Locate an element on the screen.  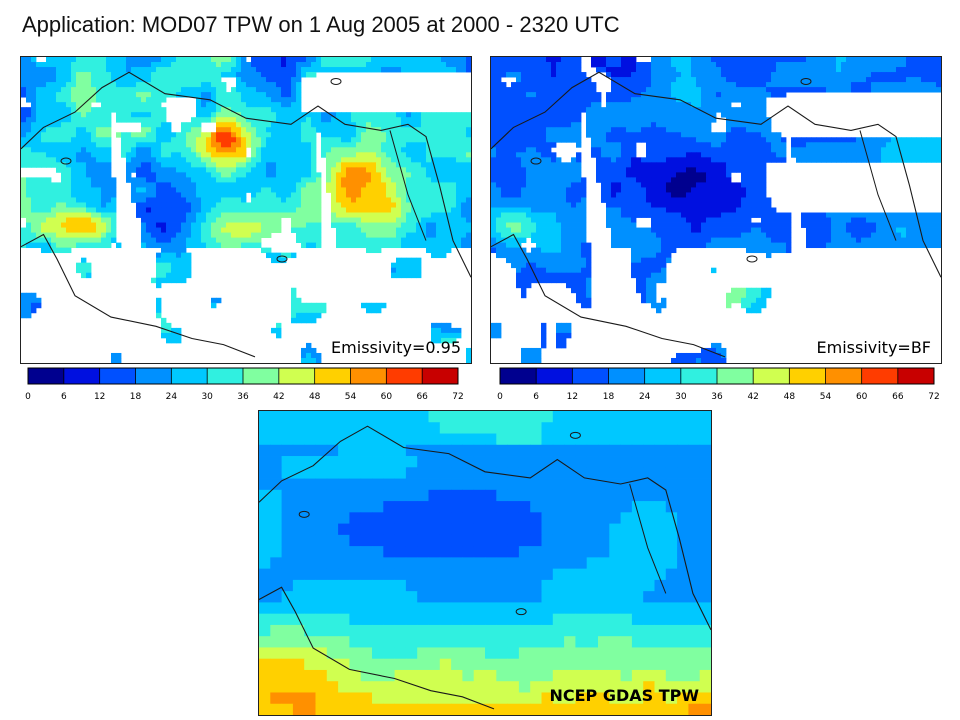
colorbar-left: 0 6 12 18 24 30 36 42 48 54 60 66 72 is located at coordinates (243, 385).